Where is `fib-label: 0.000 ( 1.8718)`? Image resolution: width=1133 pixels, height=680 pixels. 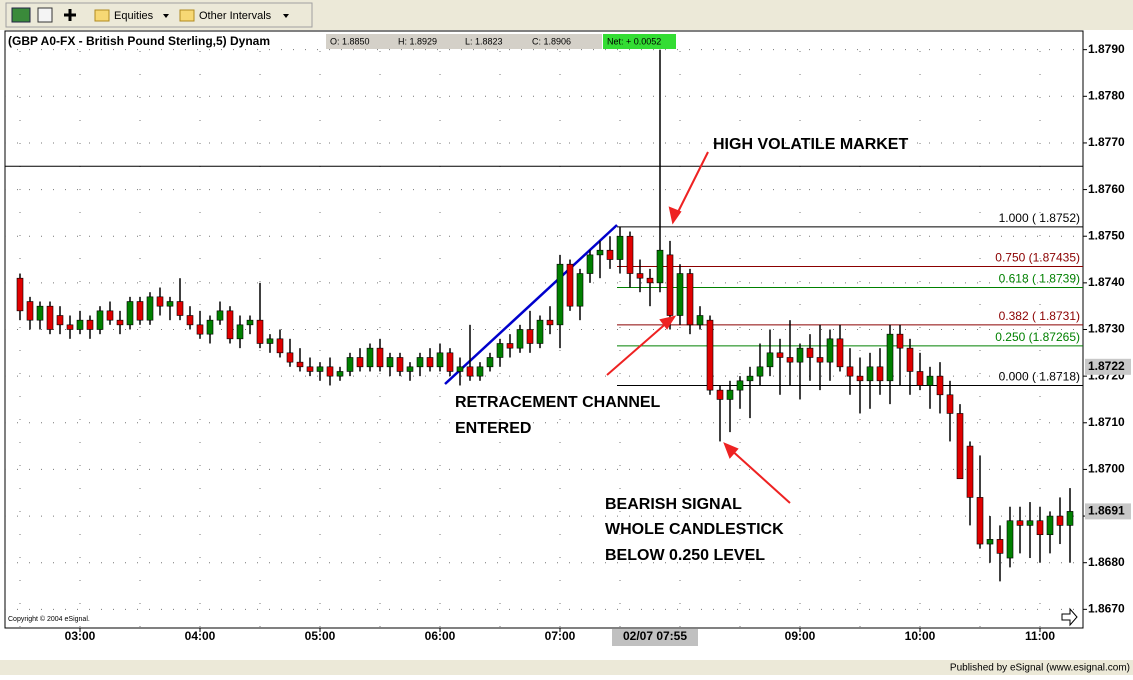 fib-label: 0.000 ( 1.8718) is located at coordinates (1039, 377).